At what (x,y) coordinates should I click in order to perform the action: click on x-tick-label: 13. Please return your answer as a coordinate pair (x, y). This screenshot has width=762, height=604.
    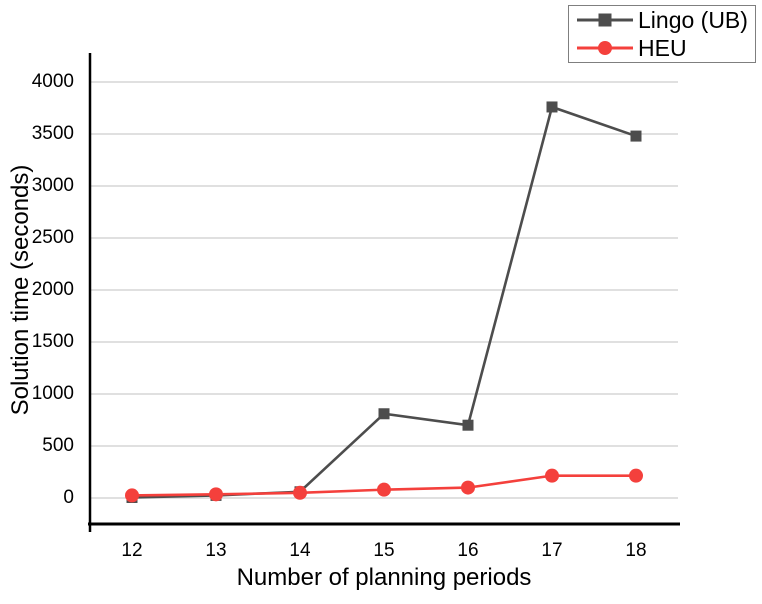
    Looking at the image, I should click on (216, 550).